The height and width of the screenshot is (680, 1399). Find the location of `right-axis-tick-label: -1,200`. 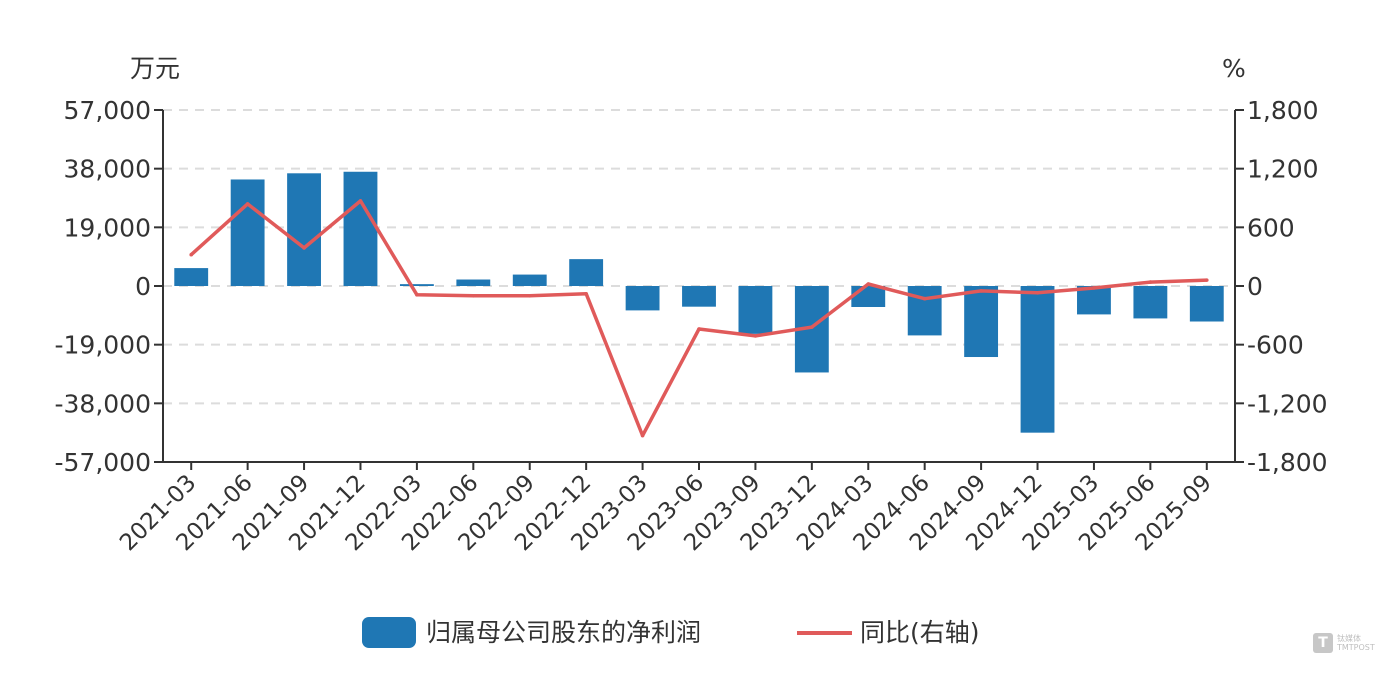

right-axis-tick-label: -1,200 is located at coordinates (1287, 403).